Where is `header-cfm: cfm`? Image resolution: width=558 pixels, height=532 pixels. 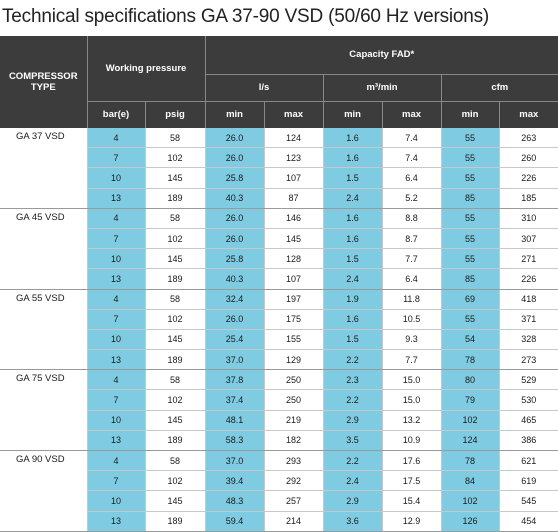 header-cfm: cfm is located at coordinates (499, 87).